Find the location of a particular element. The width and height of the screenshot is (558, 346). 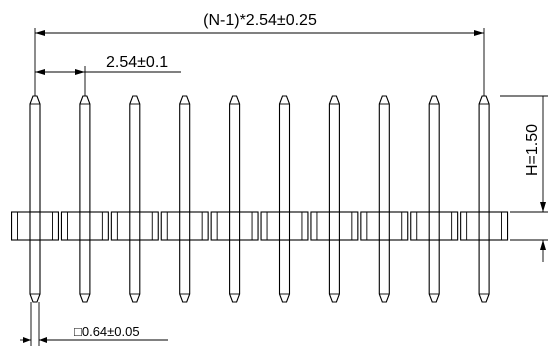

overall-arrow-left is located at coordinates (40, 33).